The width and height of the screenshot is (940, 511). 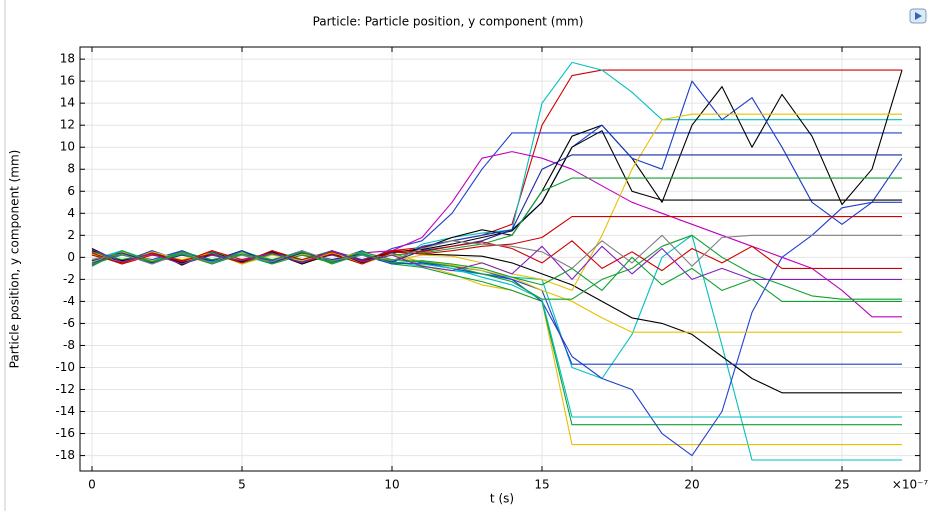 I want to click on x-tick-label: 10, so click(x=391, y=485).